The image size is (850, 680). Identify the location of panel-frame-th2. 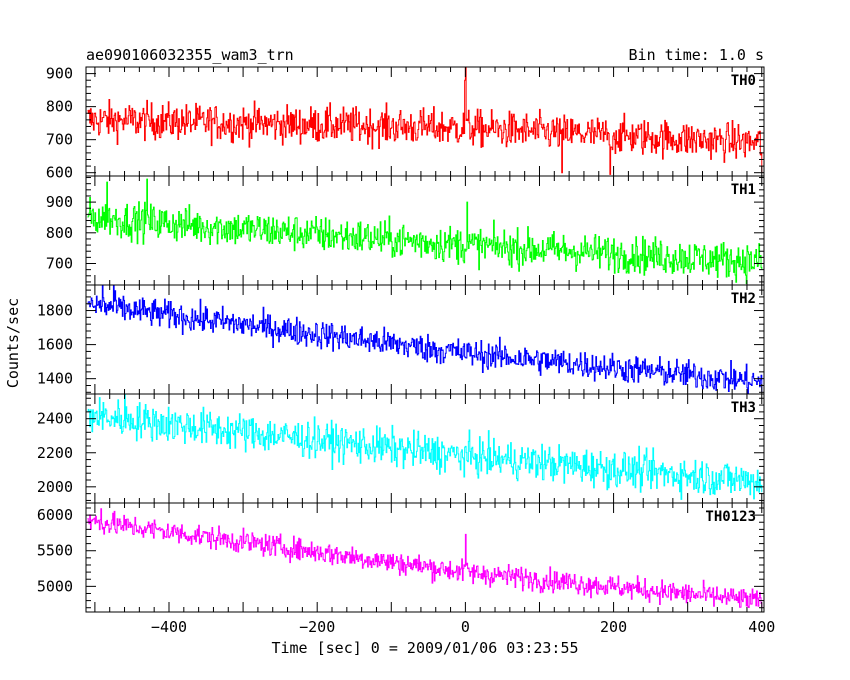
(425, 339).